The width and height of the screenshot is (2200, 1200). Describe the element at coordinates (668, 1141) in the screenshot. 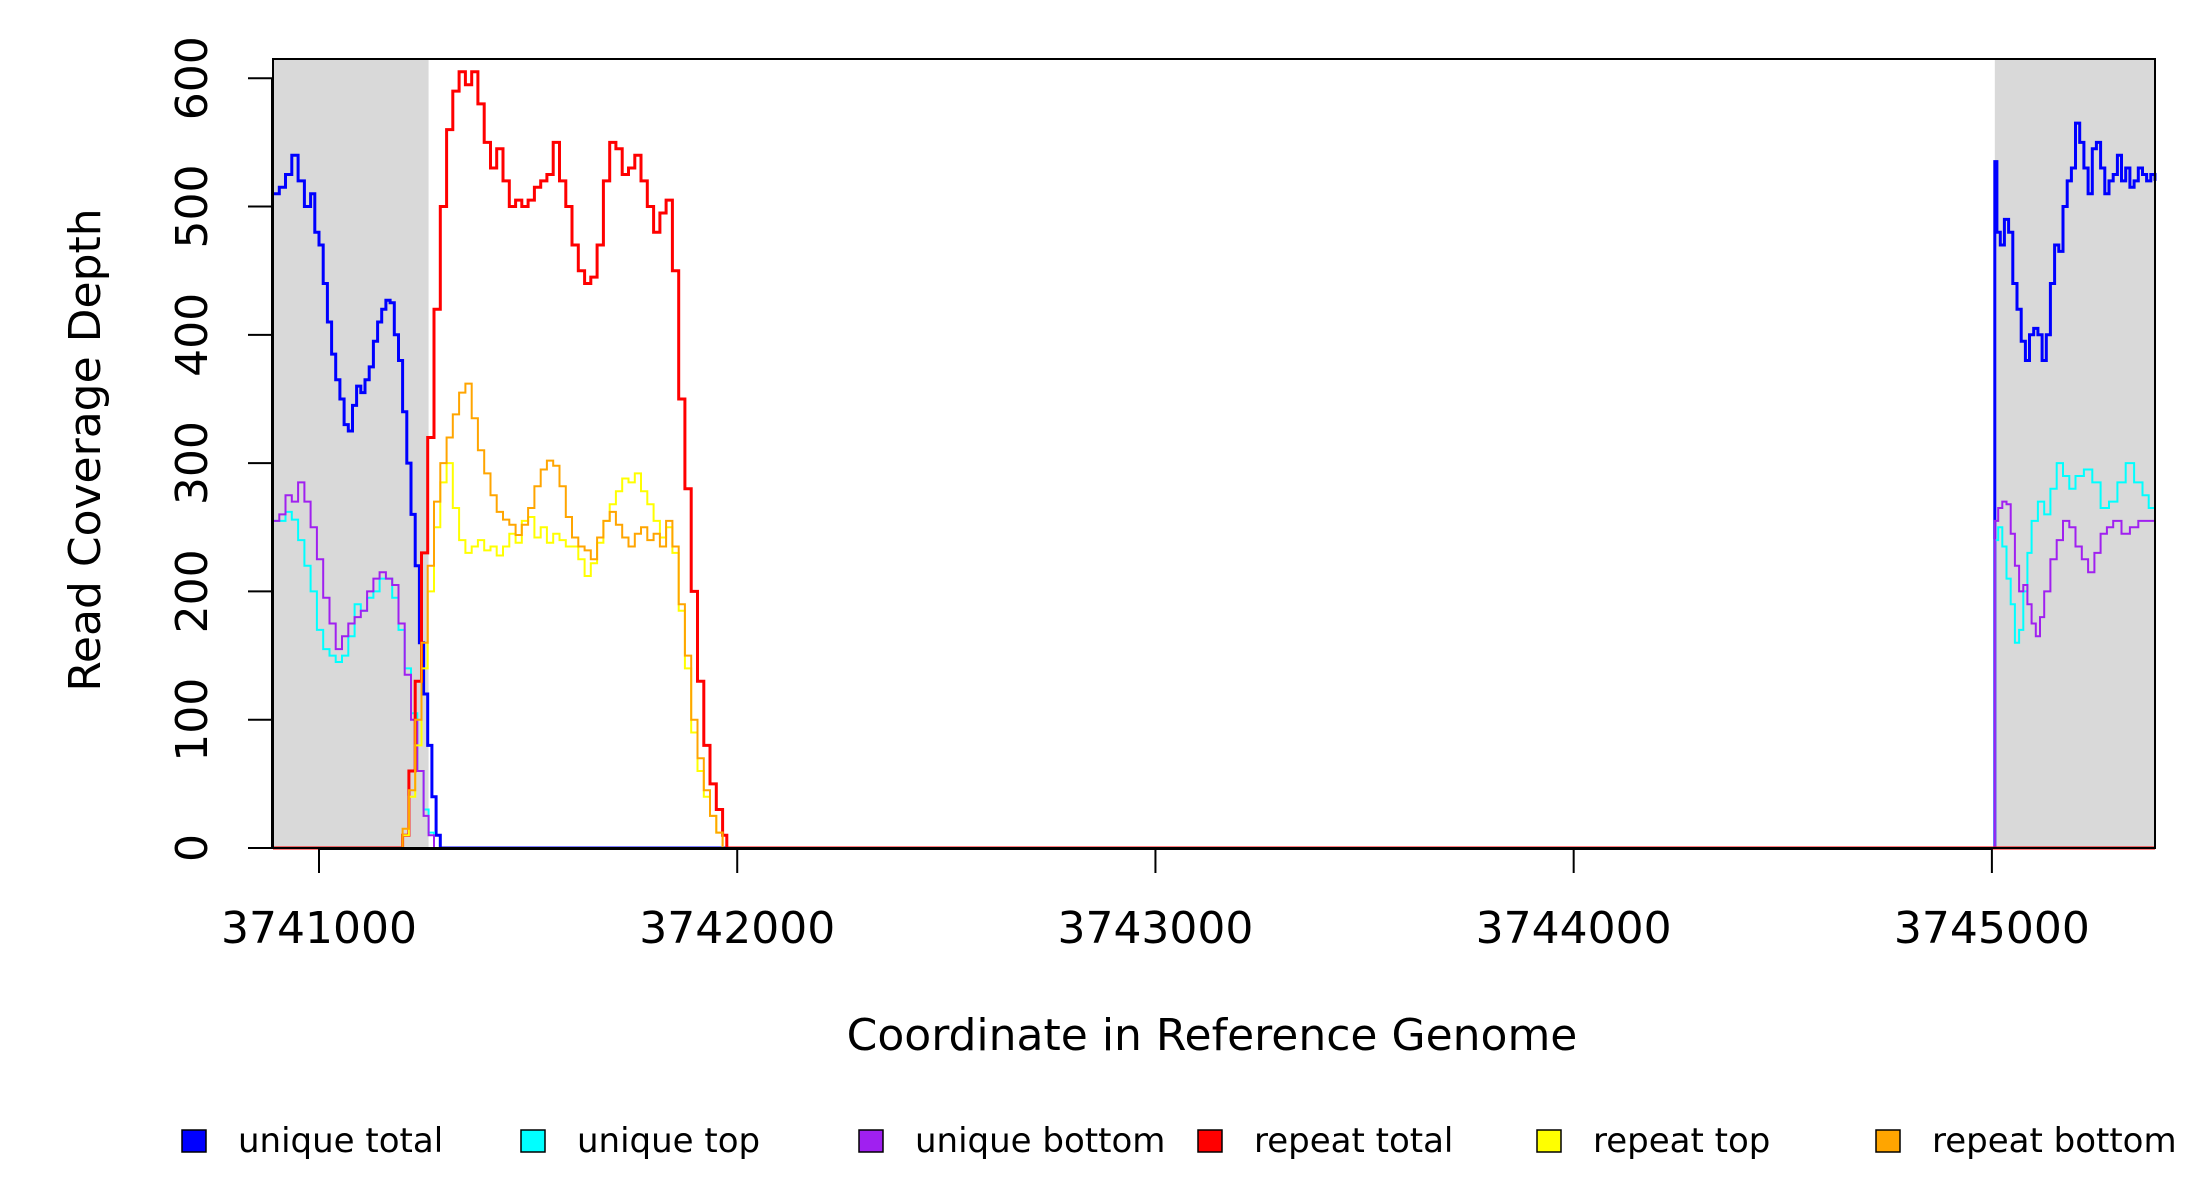

I see `legend-label-unique-top: unique top` at that location.